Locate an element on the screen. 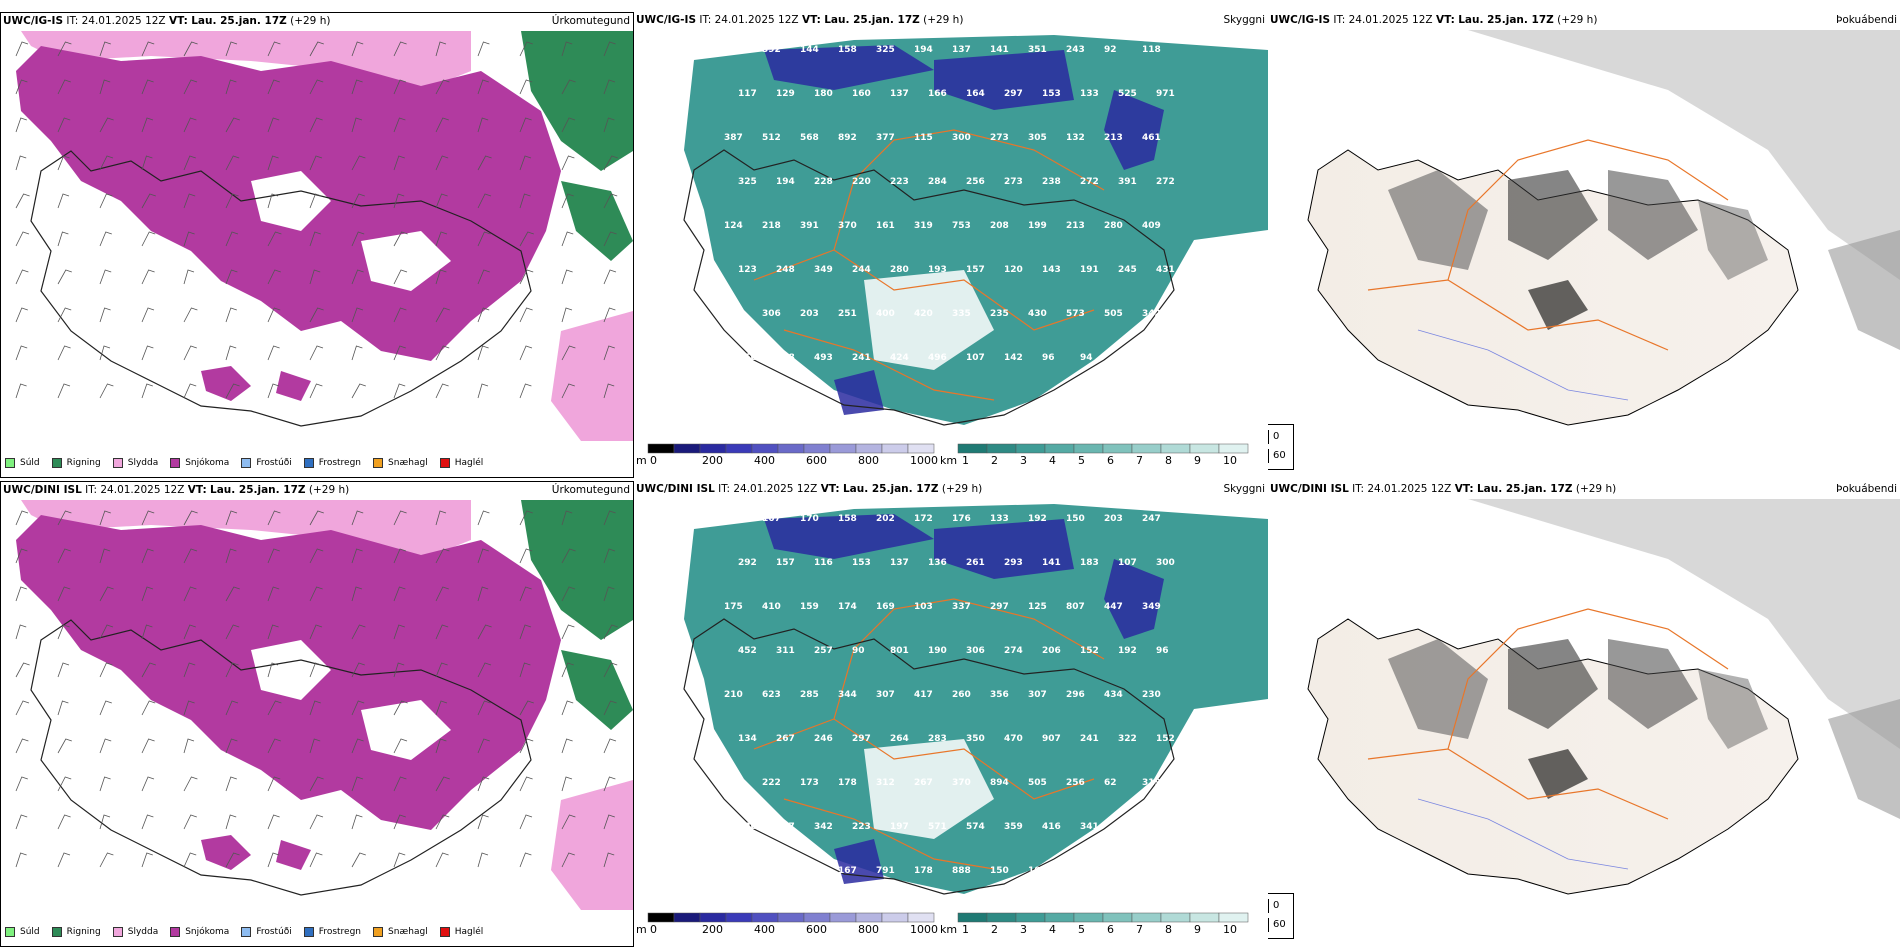  cloud-base-height: 90 is located at coordinates (858, 651).